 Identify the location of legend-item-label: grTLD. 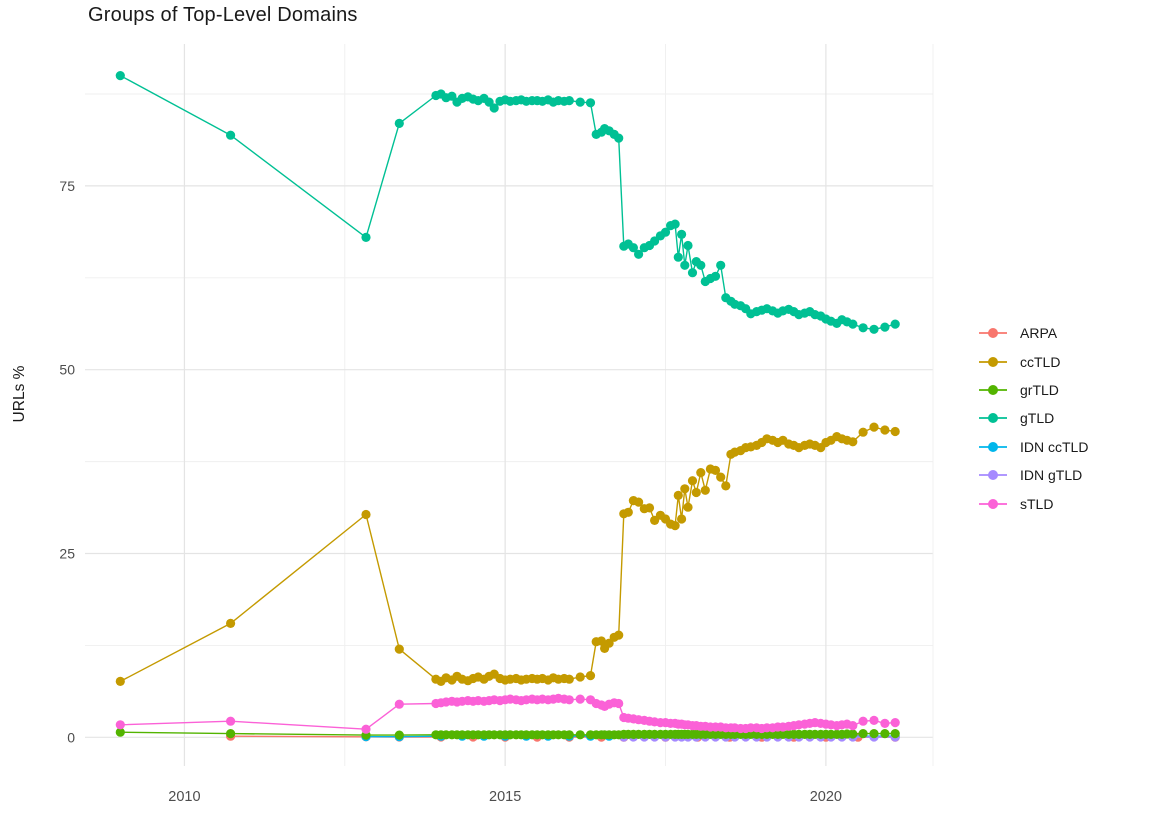
(1039, 389).